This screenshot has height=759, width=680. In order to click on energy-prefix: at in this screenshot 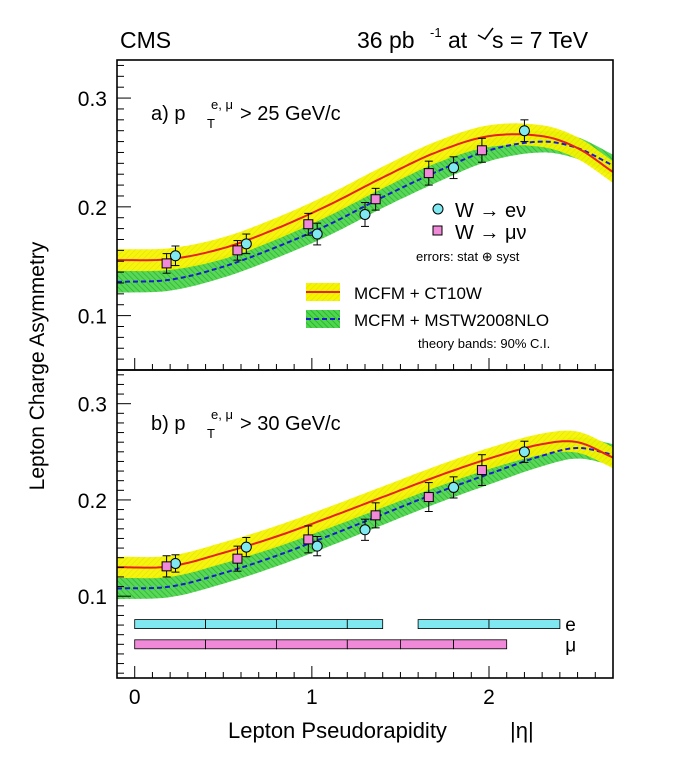, I will do `click(458, 40)`.